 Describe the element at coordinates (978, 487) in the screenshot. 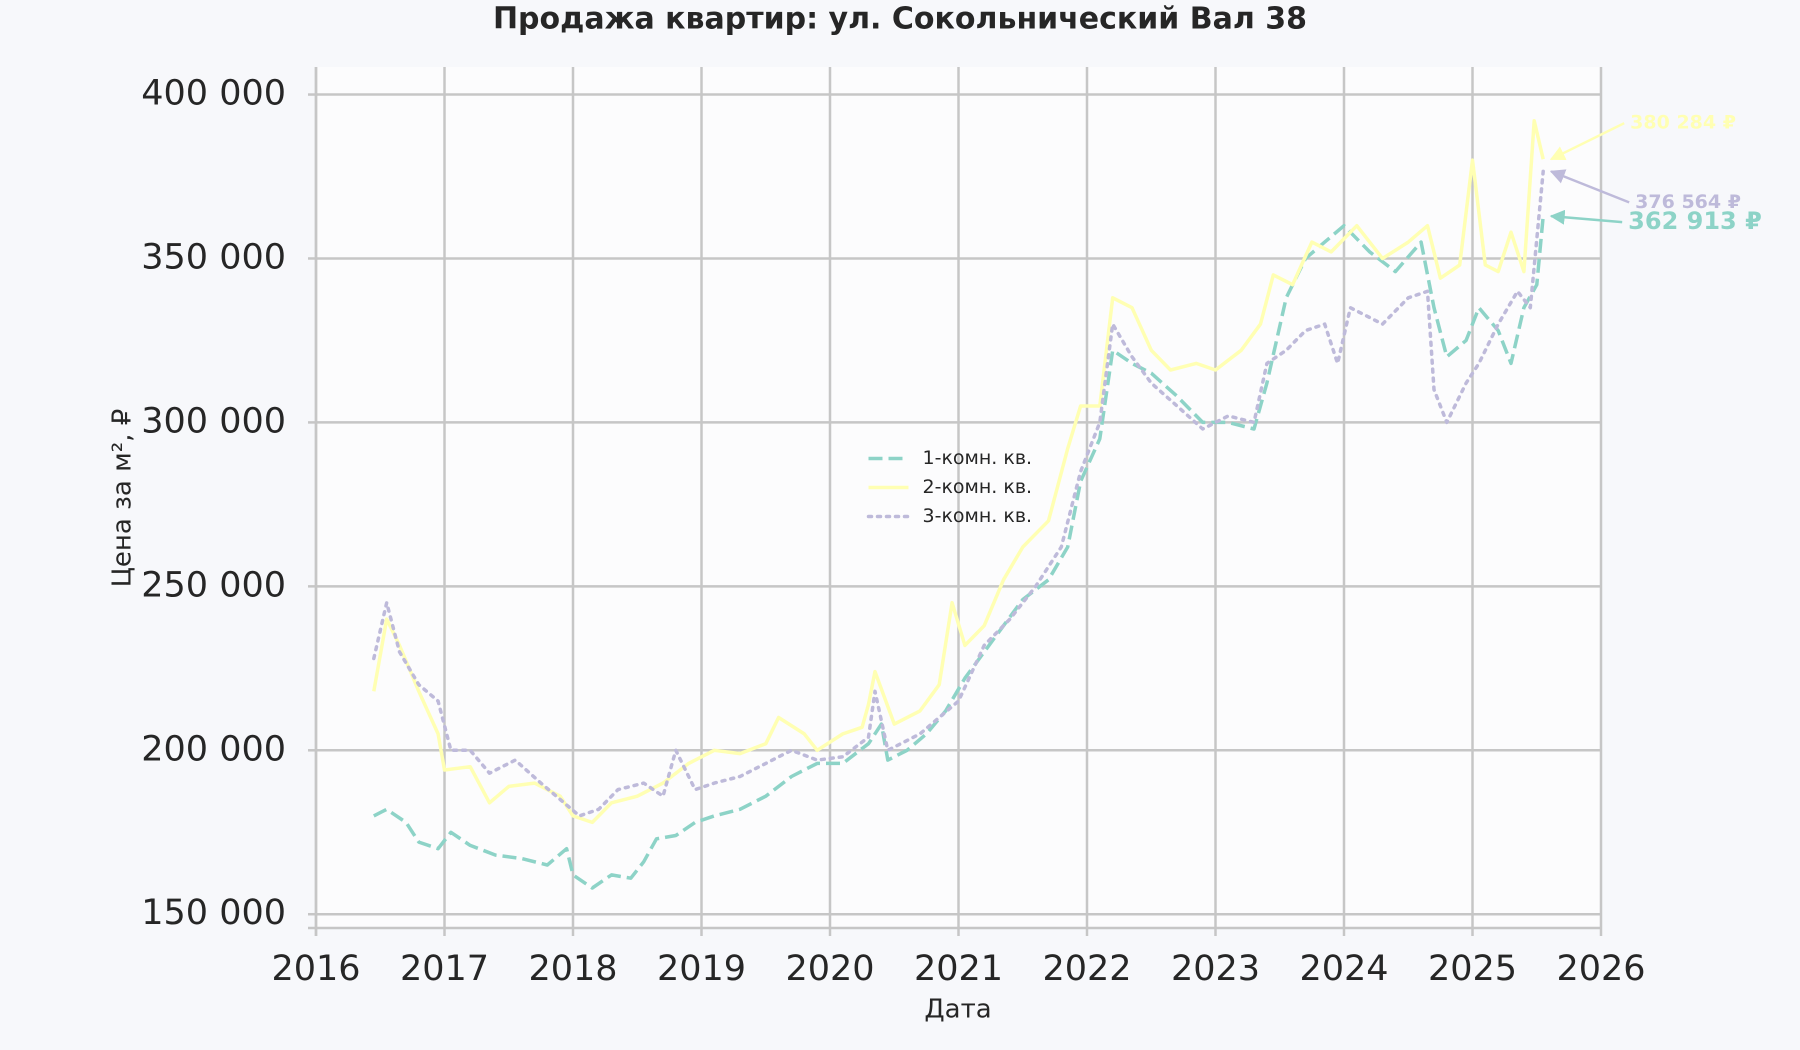

I see `legend-label: 2-комн. кв.` at that location.